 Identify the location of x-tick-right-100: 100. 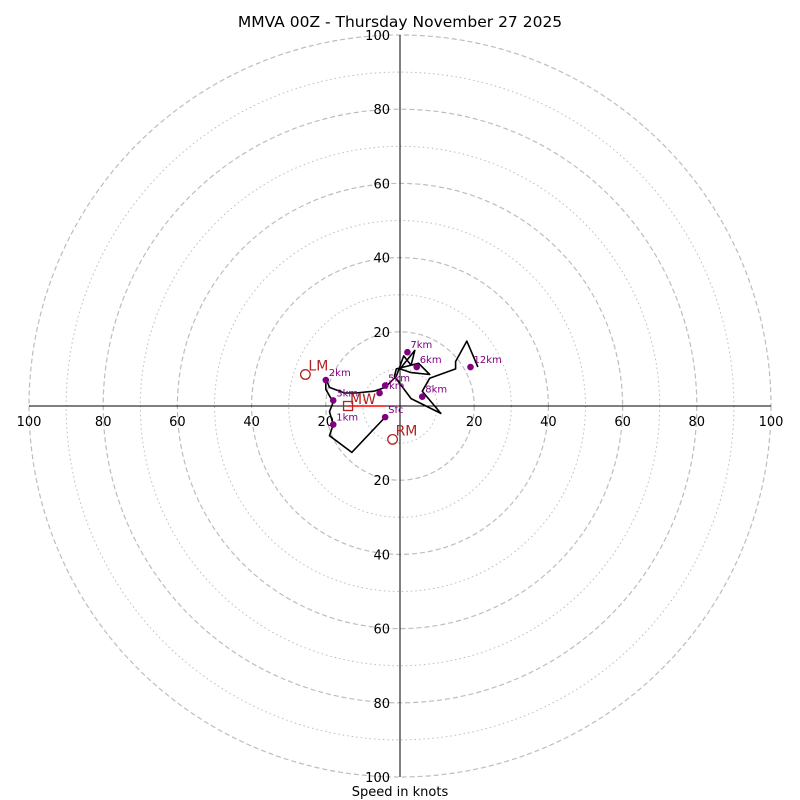
(771, 422).